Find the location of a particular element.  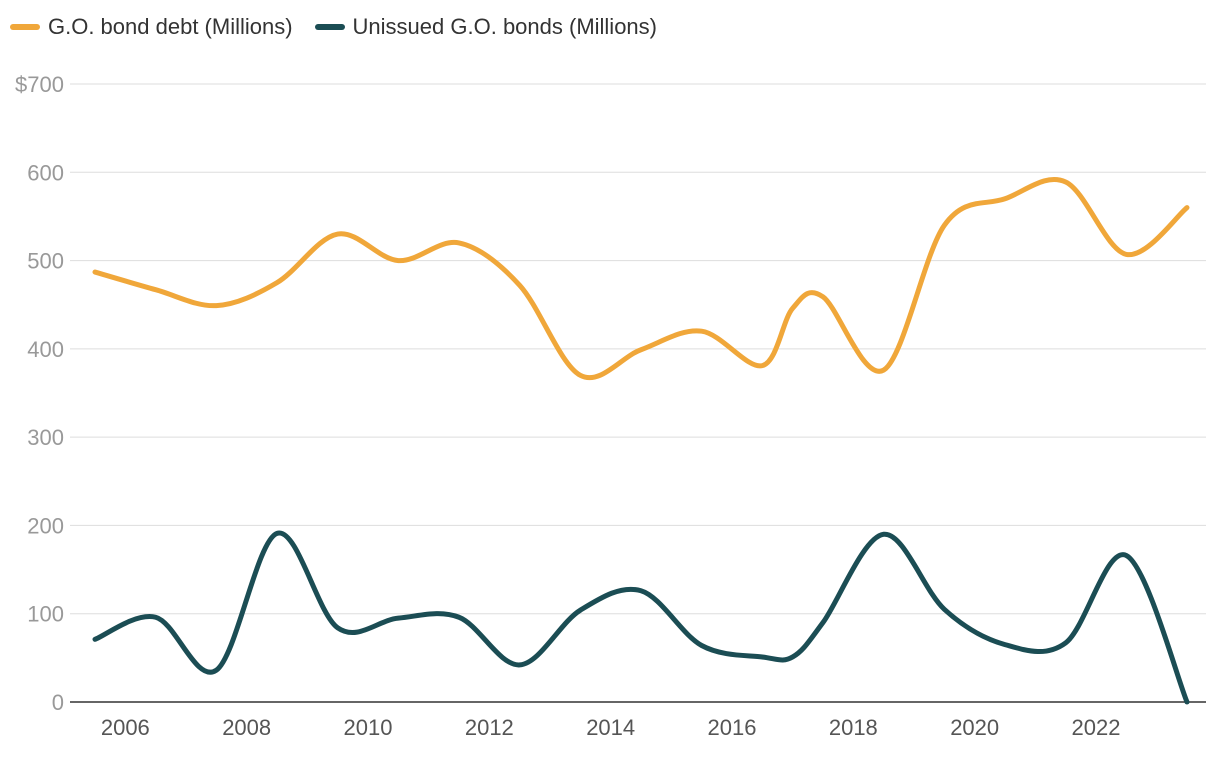

x-tick-label-2006: 2006 is located at coordinates (125, 727).